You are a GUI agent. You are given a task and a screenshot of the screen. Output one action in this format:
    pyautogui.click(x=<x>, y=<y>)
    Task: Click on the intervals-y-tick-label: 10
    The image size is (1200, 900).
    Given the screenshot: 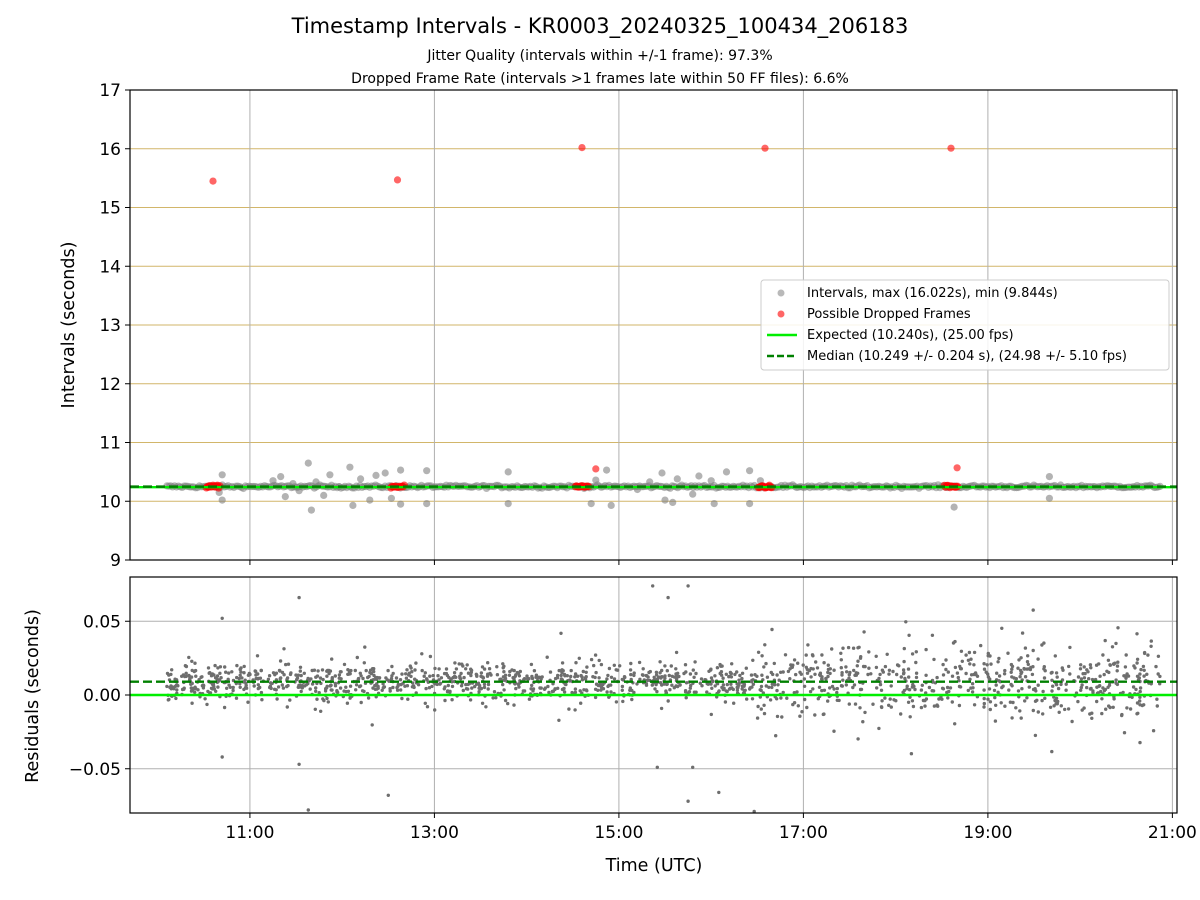 What is the action you would take?
    pyautogui.click(x=110, y=502)
    